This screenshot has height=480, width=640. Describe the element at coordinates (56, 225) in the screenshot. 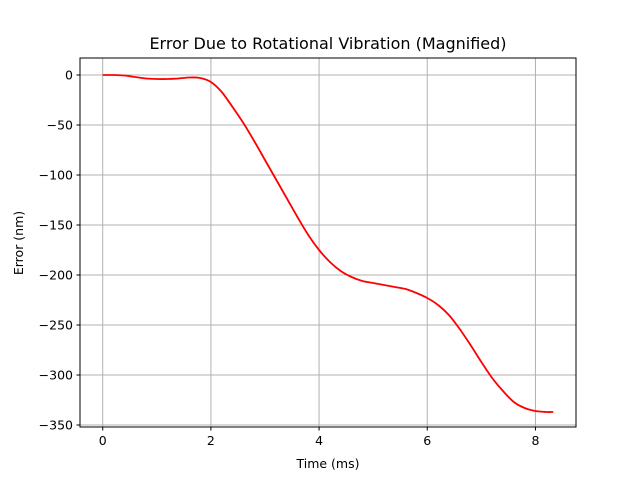

I see `y-tick-label: −150` at that location.